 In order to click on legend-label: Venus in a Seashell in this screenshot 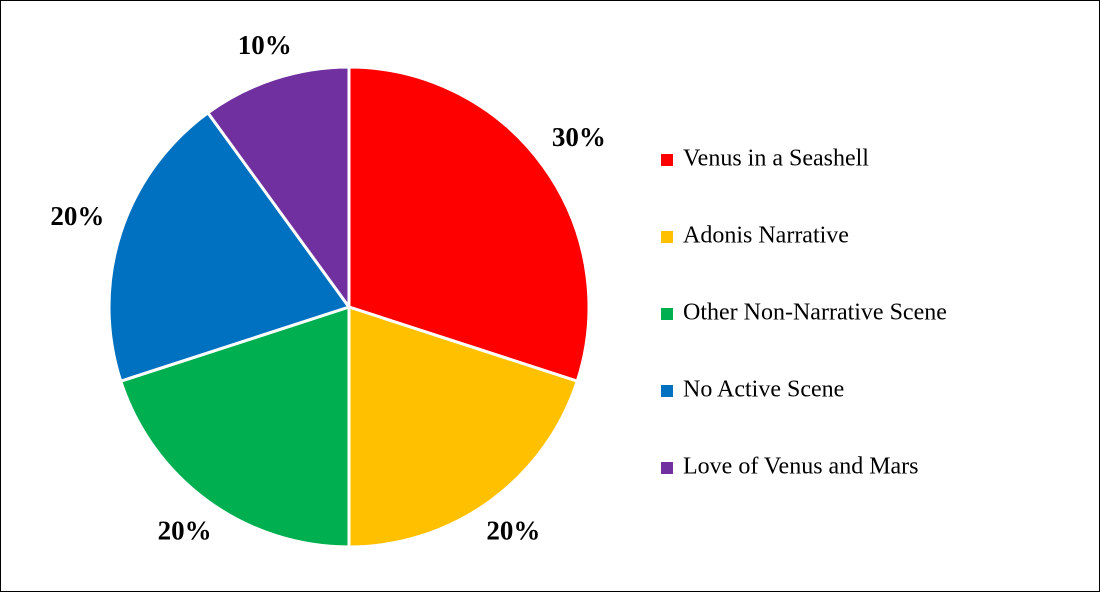, I will do `click(776, 159)`.